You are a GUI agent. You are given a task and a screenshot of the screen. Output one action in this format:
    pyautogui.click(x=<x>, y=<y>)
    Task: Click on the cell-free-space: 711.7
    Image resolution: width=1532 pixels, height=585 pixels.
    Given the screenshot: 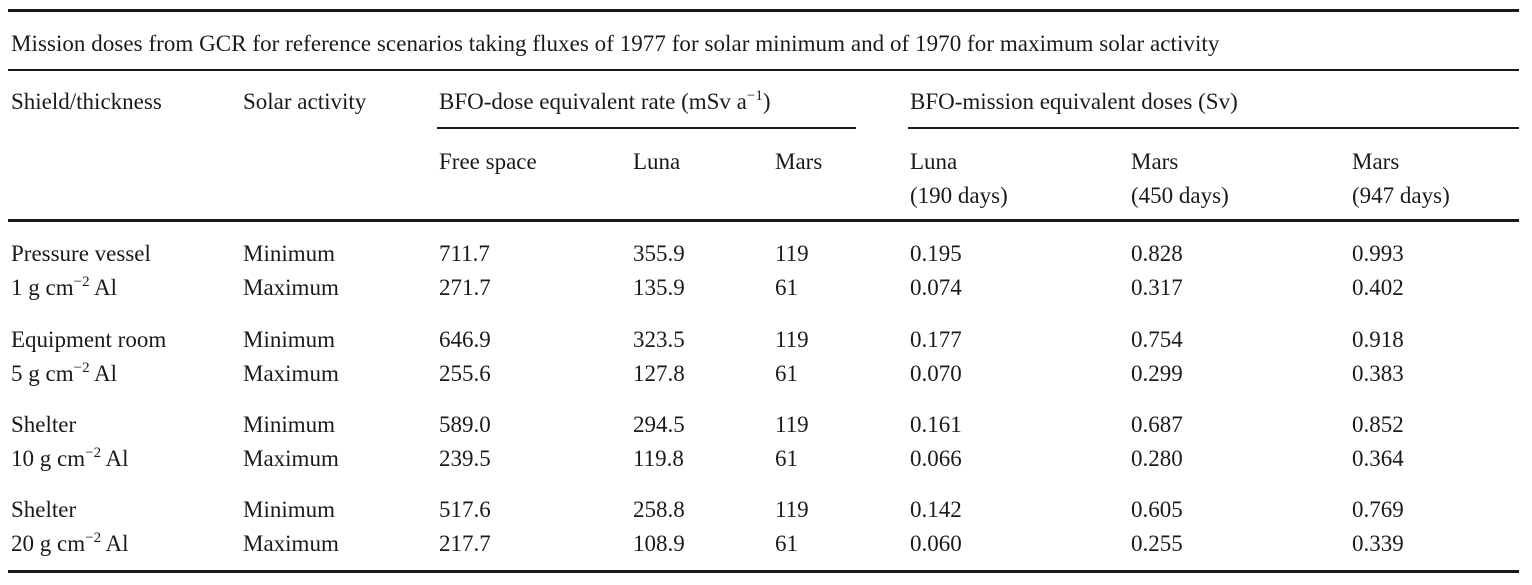 What is the action you would take?
    pyautogui.click(x=464, y=253)
    